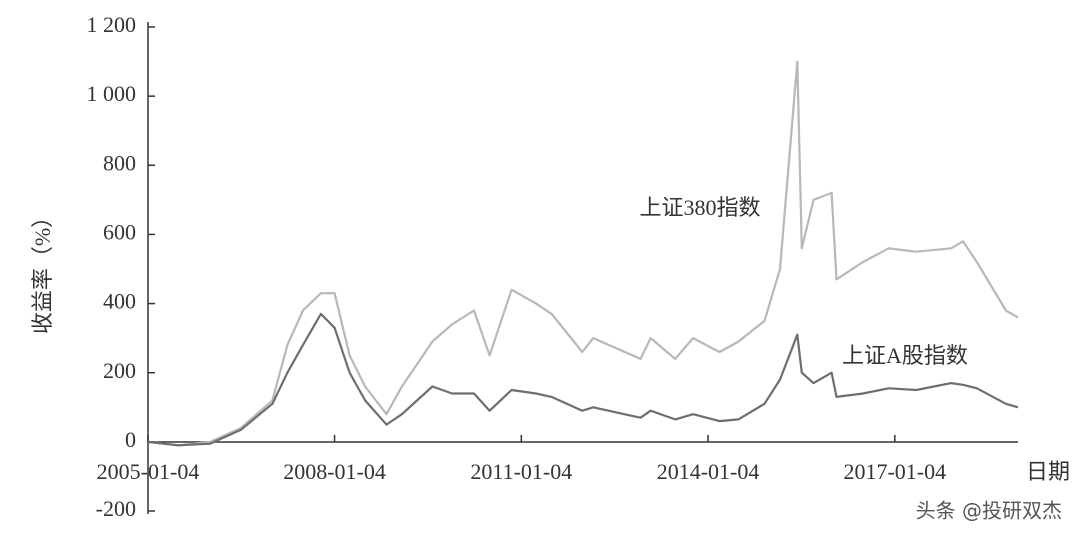 This screenshot has height=540, width=1080. I want to click on annotation: 上证A股指数, so click(905, 355).